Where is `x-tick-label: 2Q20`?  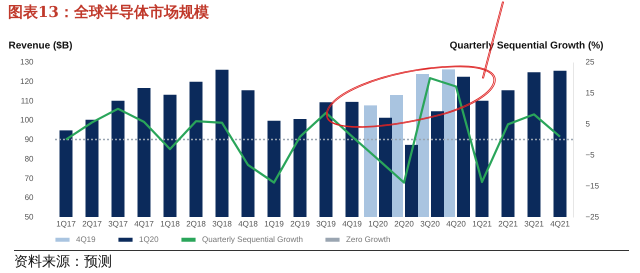
x-tick-label: 2Q20 is located at coordinates (404, 224).